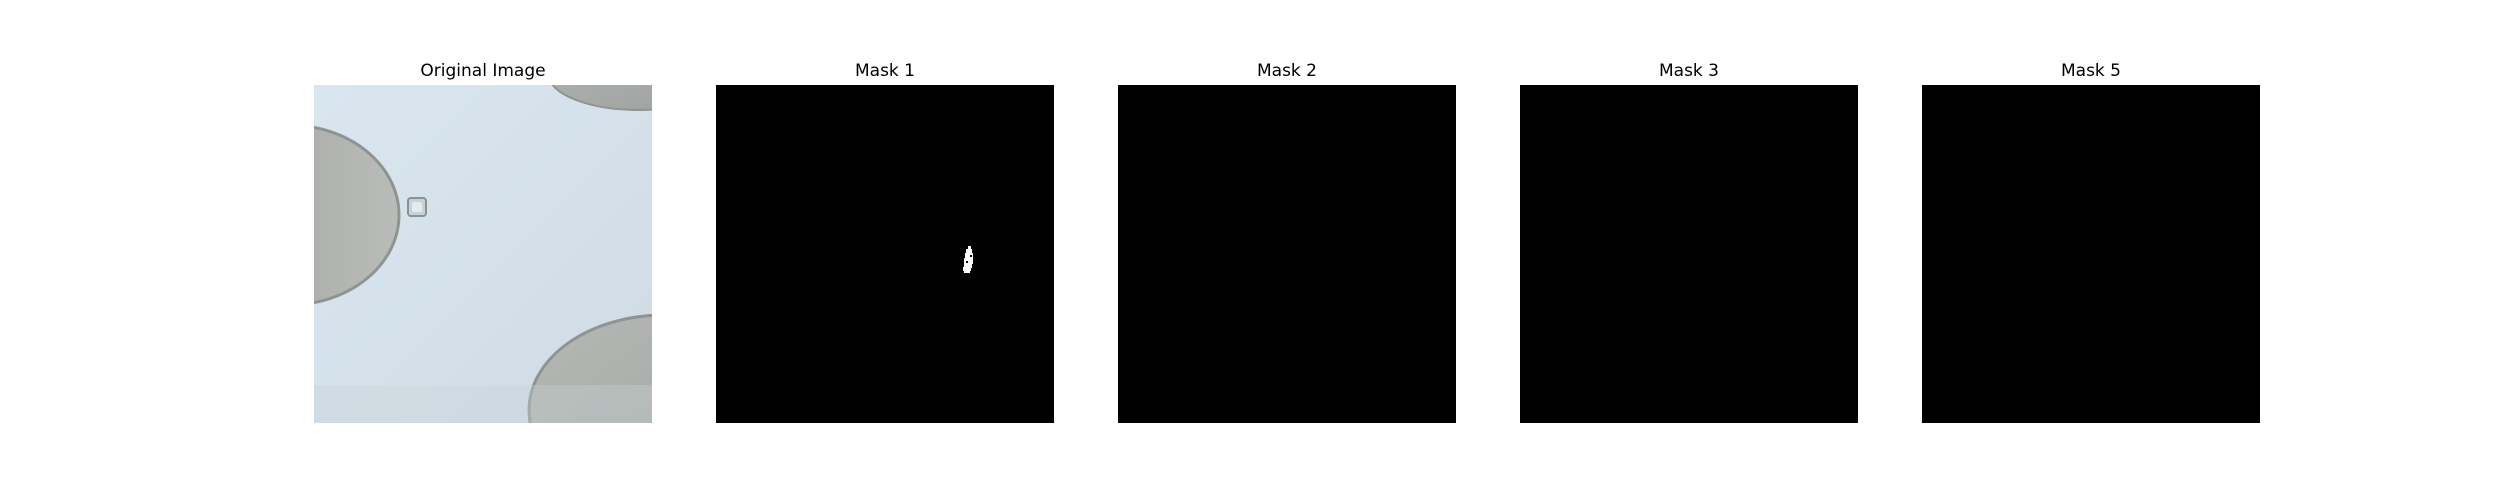 Image resolution: width=2500 pixels, height=500 pixels. I want to click on panel-mask-1: Mask 1, so click(885, 240).